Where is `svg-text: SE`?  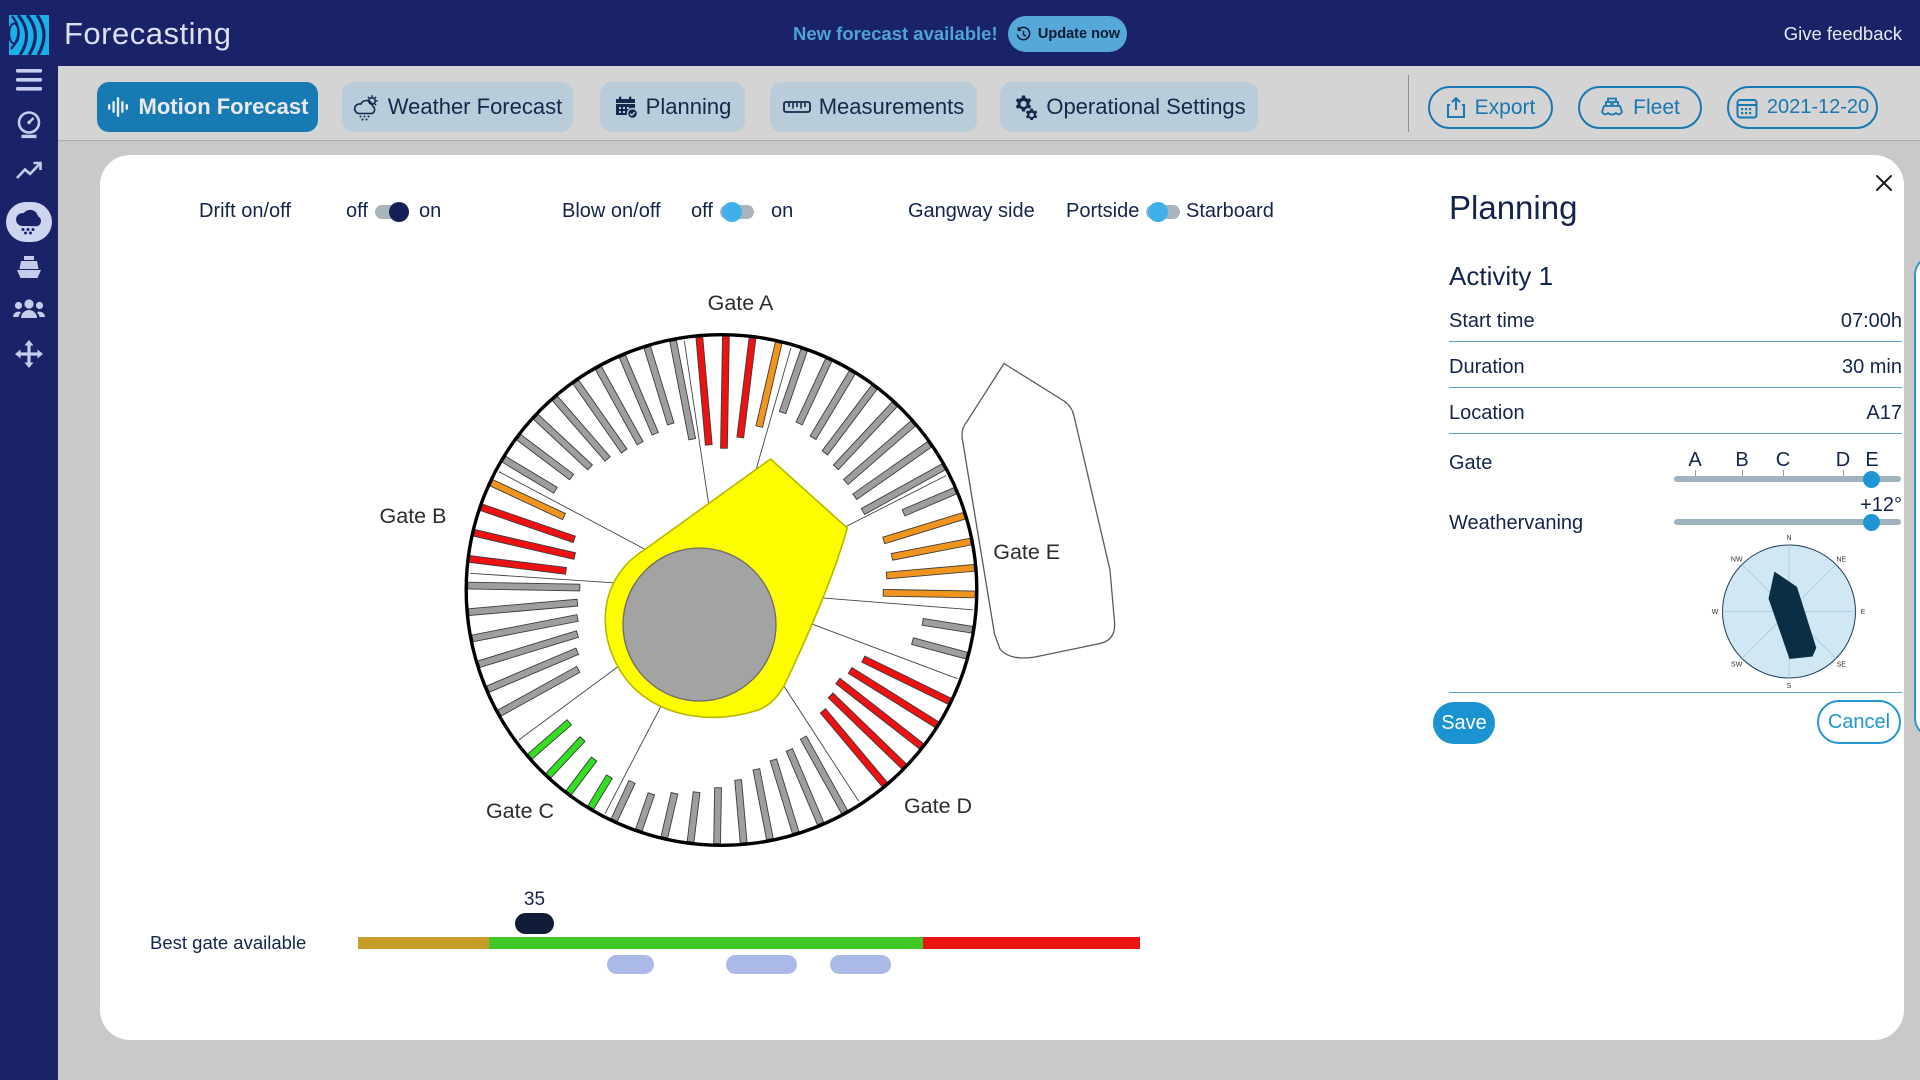 svg-text: SE is located at coordinates (1842, 664).